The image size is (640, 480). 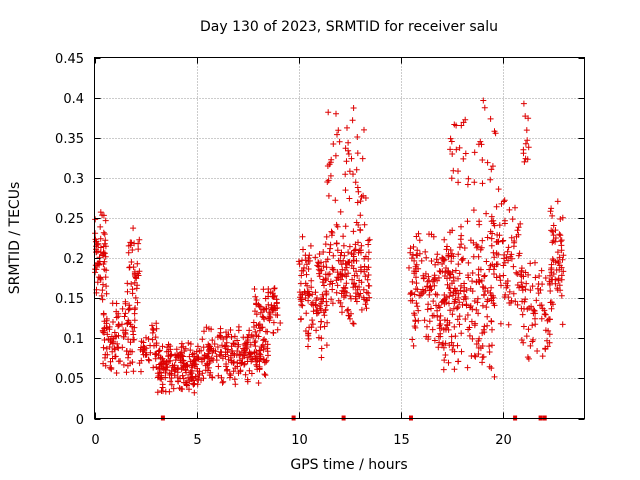 What do you see at coordinates (73, 179) in the screenshot?
I see `y-tick-label: 0.3` at bounding box center [73, 179].